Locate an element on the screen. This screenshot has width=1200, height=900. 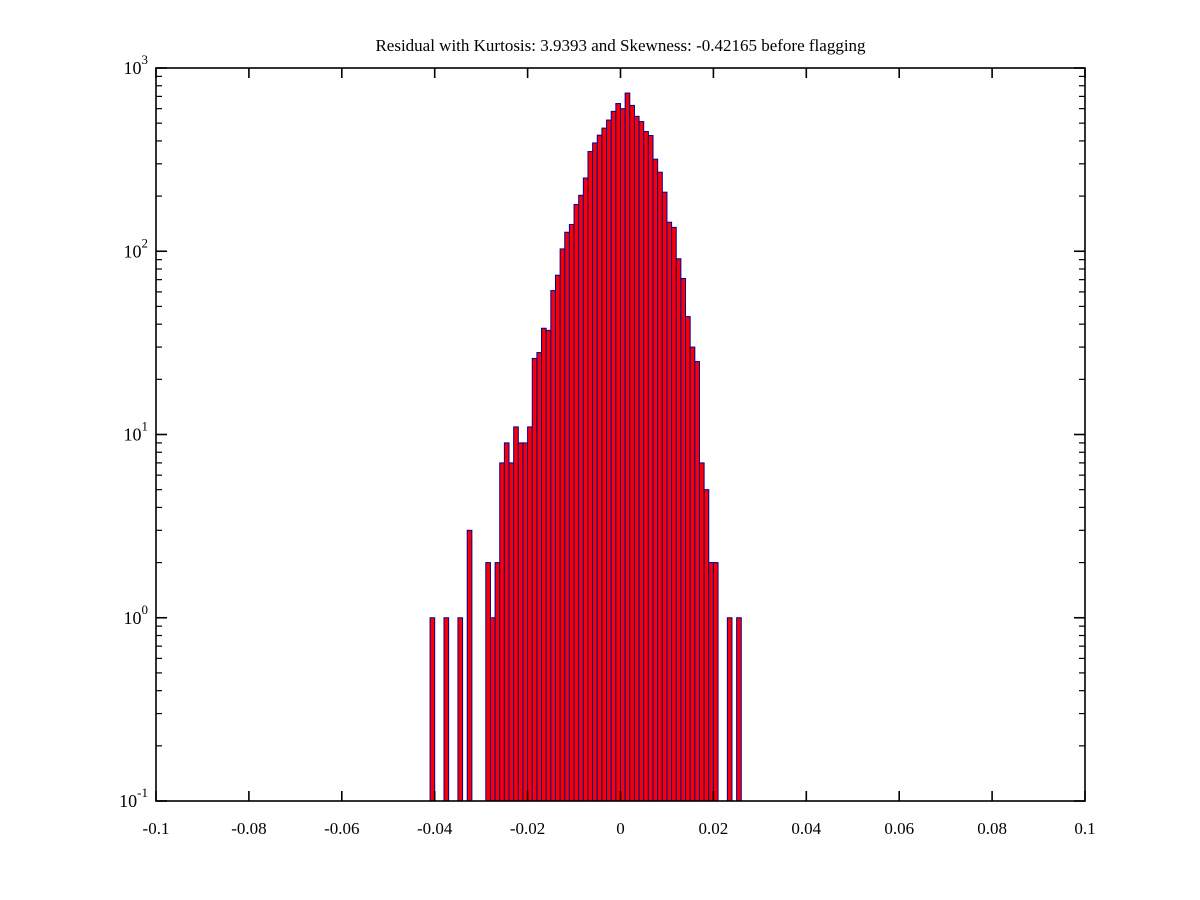
x-tick-label: -0.06 is located at coordinates (341, 828).